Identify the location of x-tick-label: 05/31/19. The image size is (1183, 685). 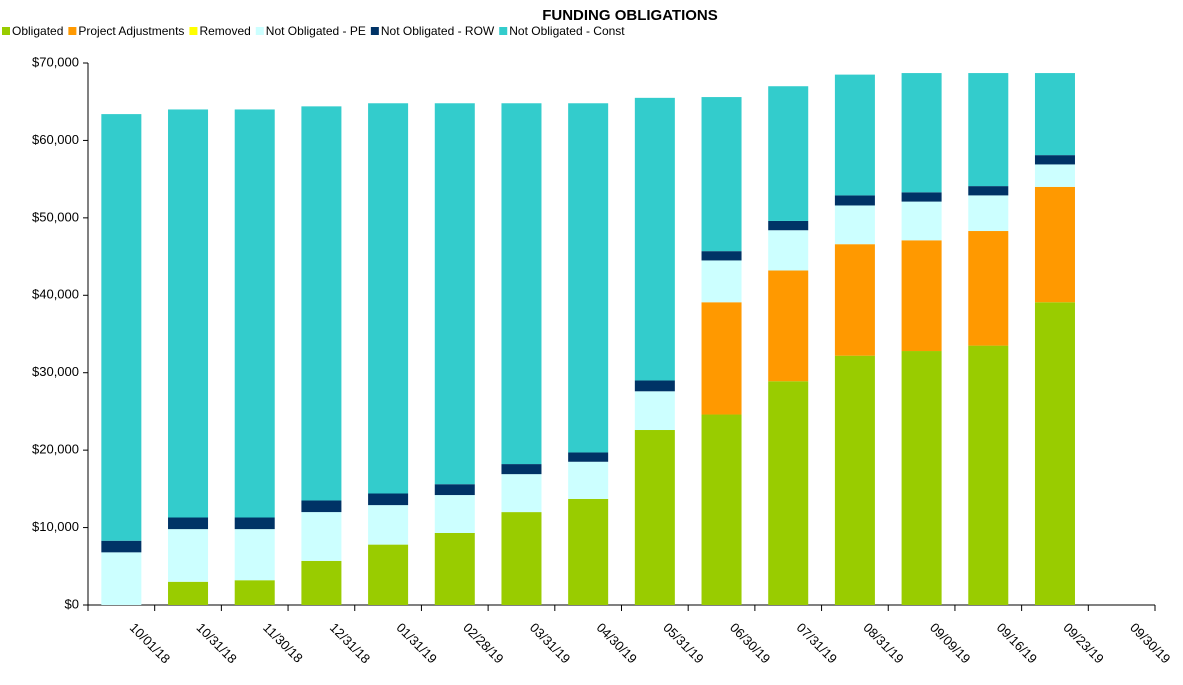
(683, 643).